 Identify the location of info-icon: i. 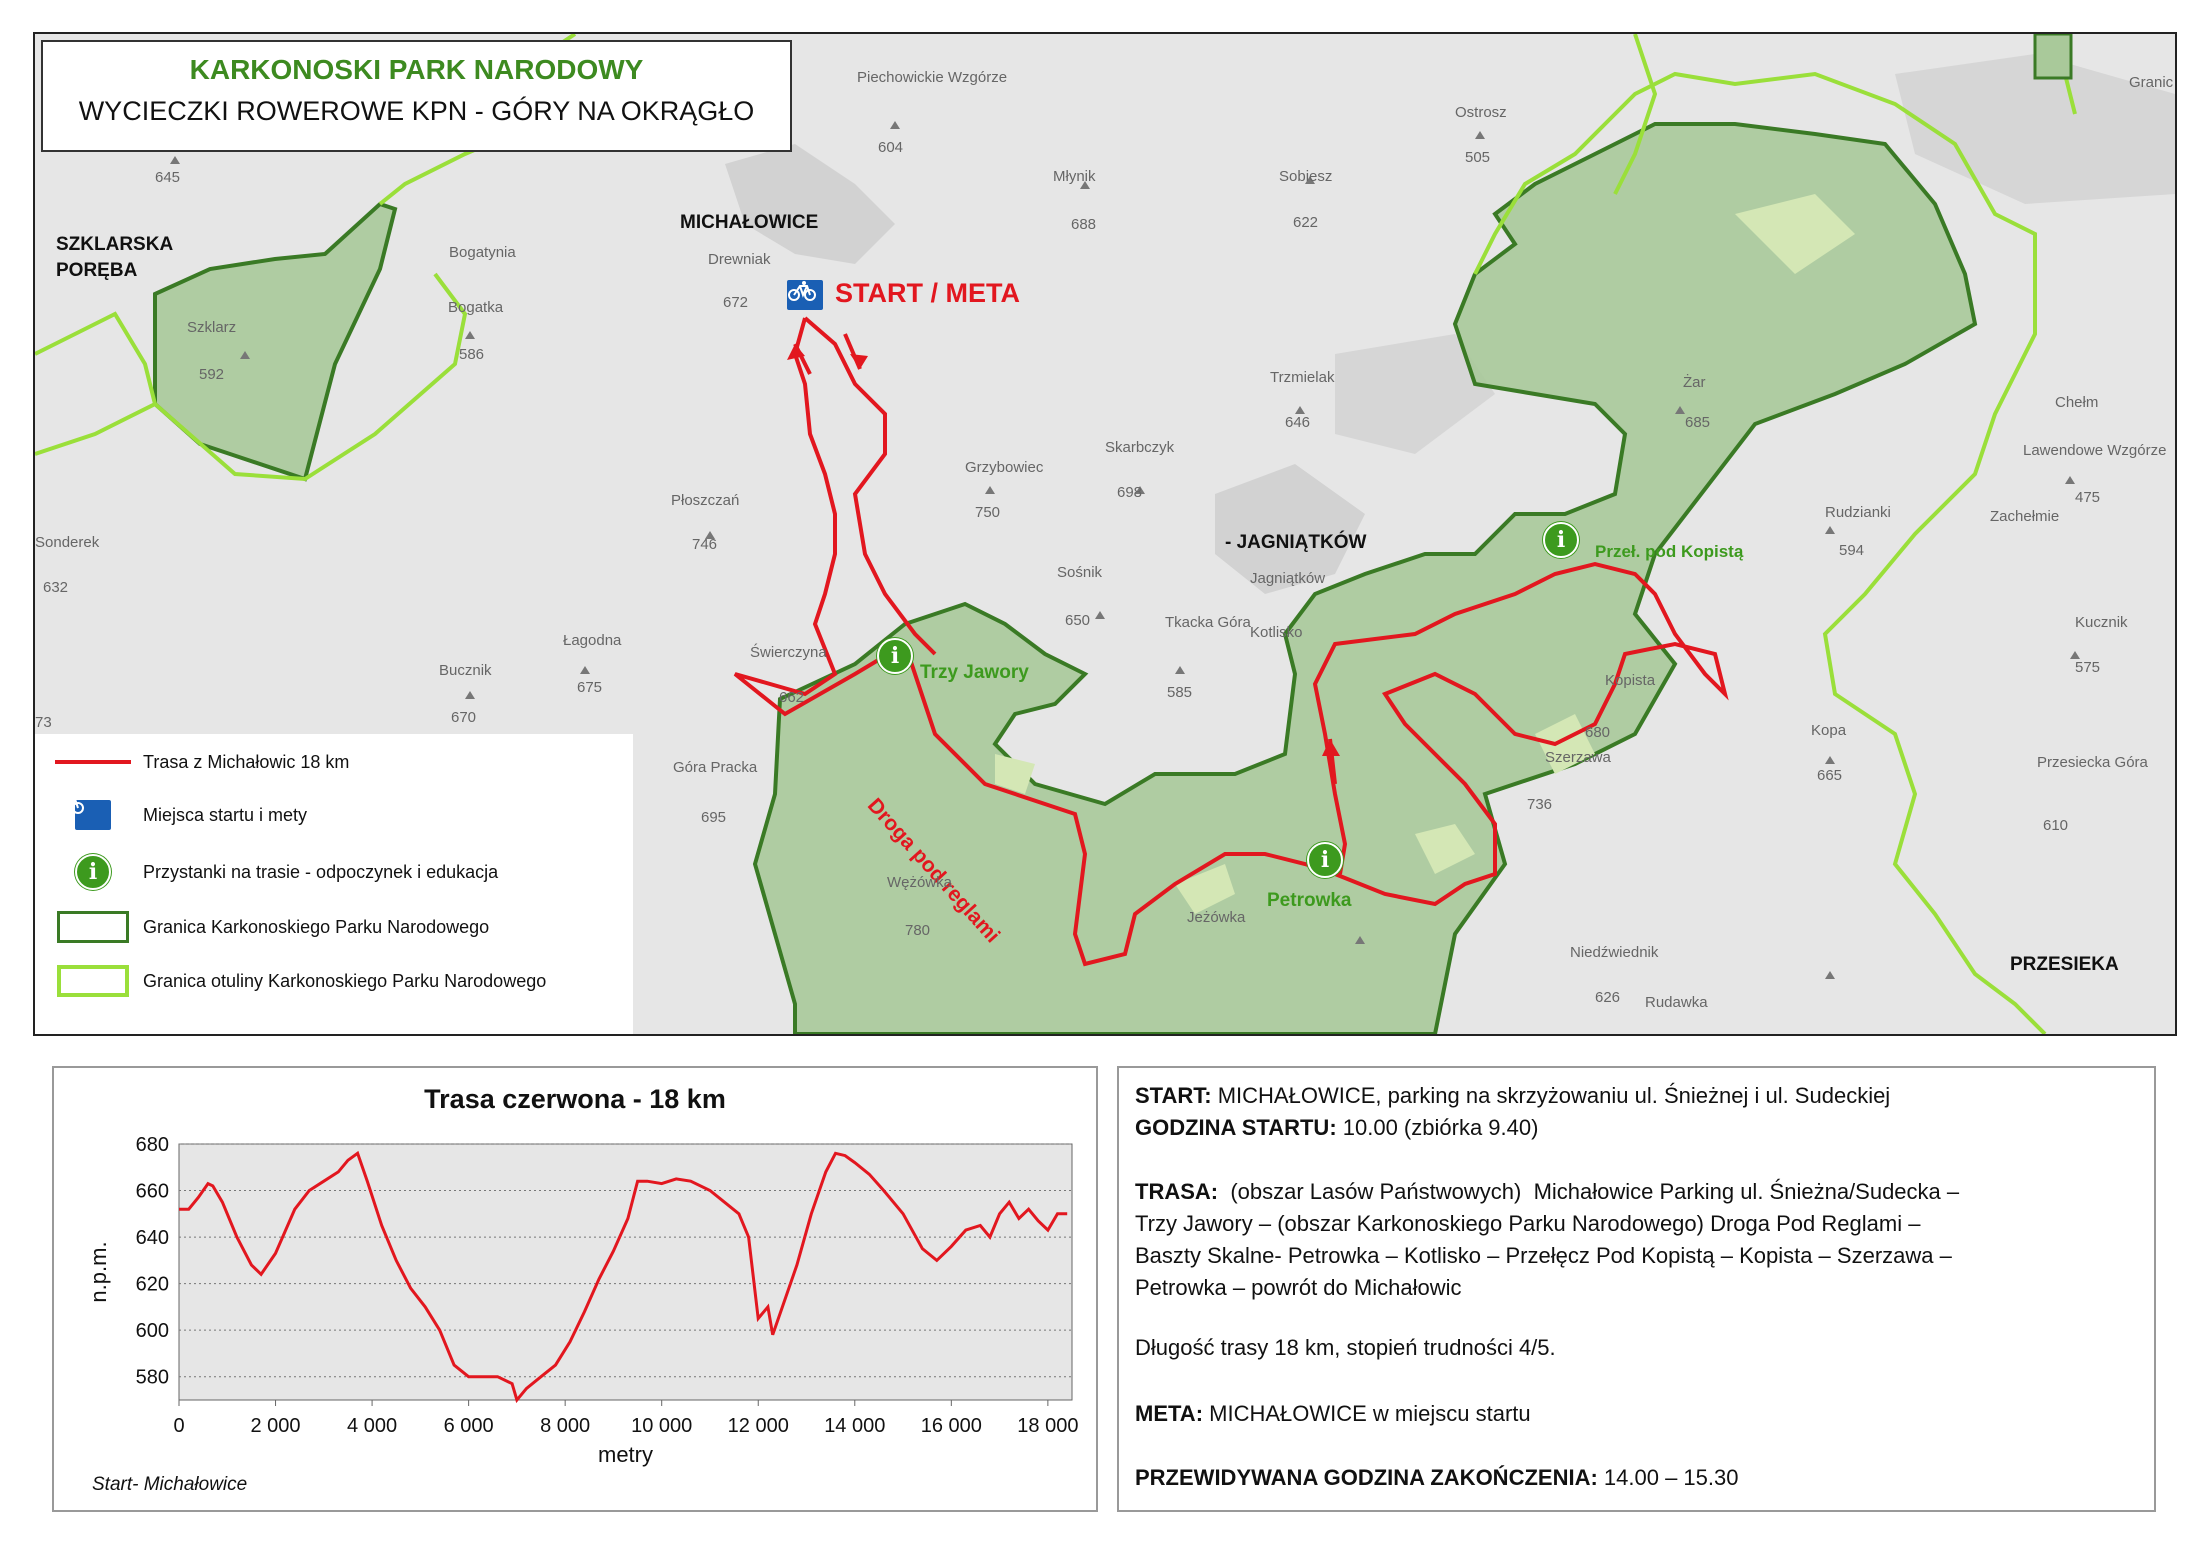
(93, 872).